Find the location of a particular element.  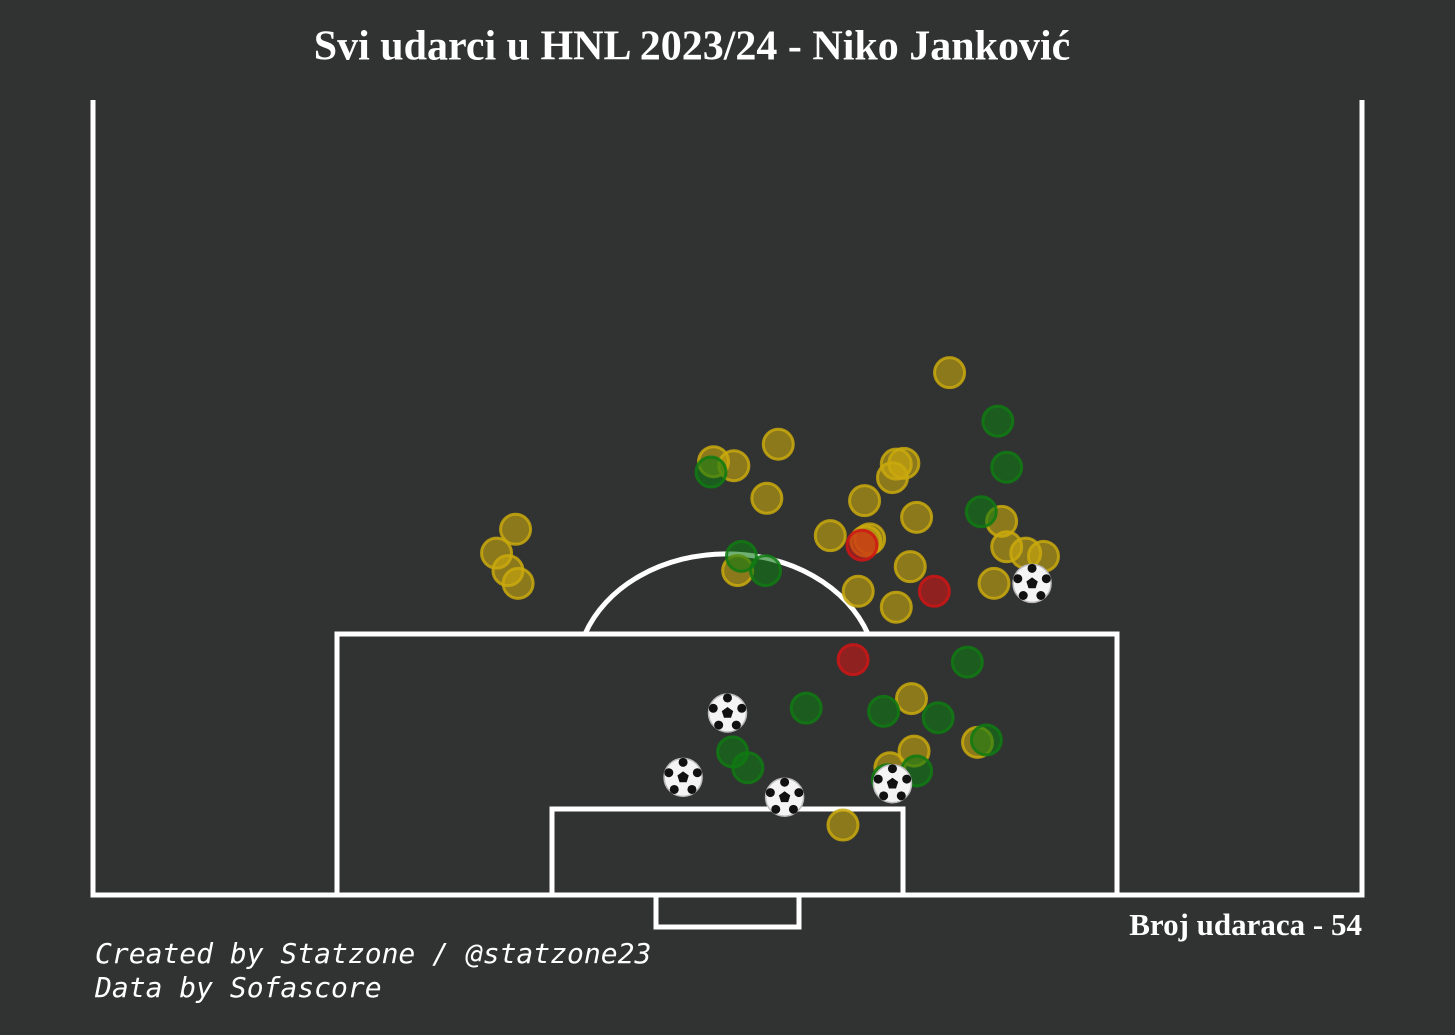

shot-count: Broj udaraca - 54 is located at coordinates (1245, 924).